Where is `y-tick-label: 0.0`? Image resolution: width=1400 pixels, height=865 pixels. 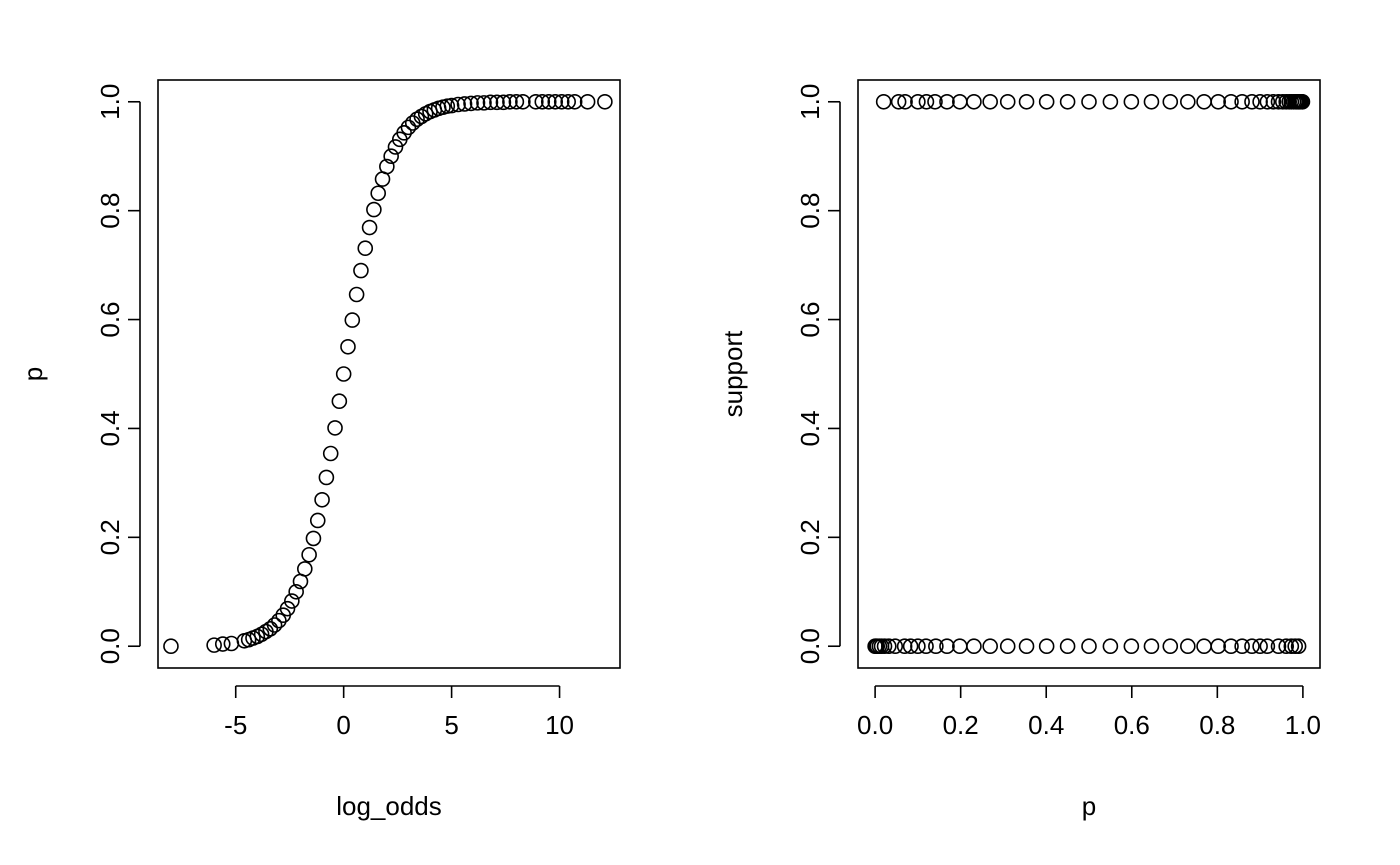
y-tick-label: 0.0 is located at coordinates (110, 646).